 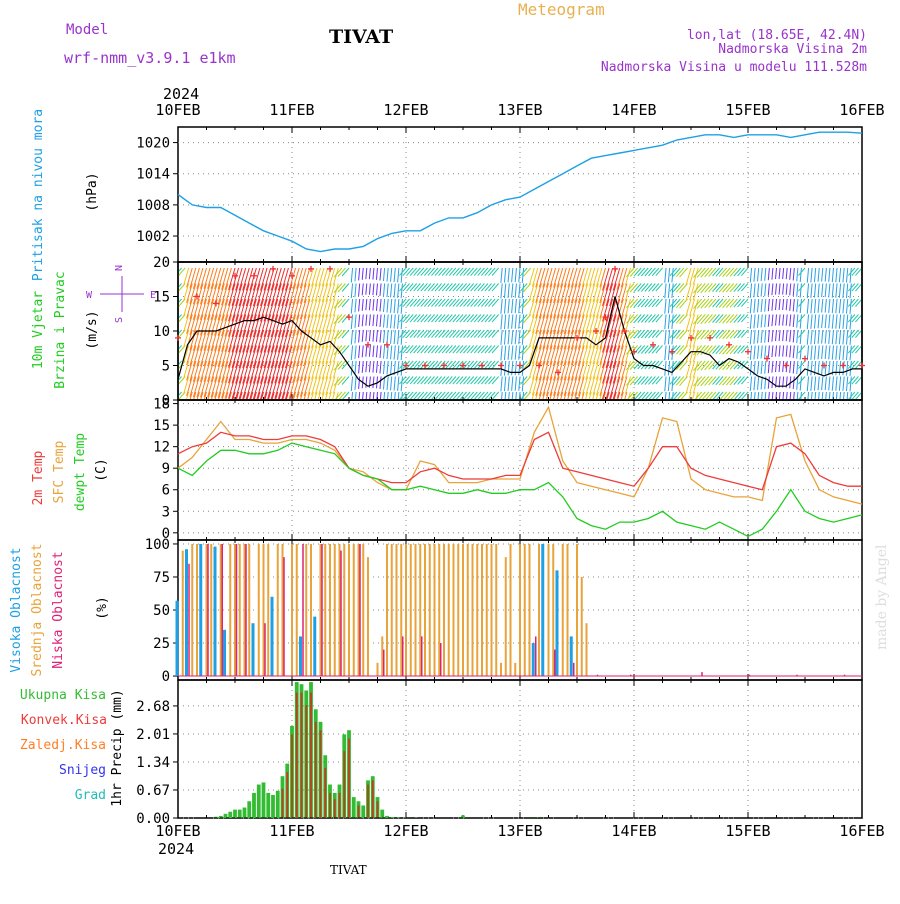 I want to click on y-tick-label: 50, so click(x=161, y=611).